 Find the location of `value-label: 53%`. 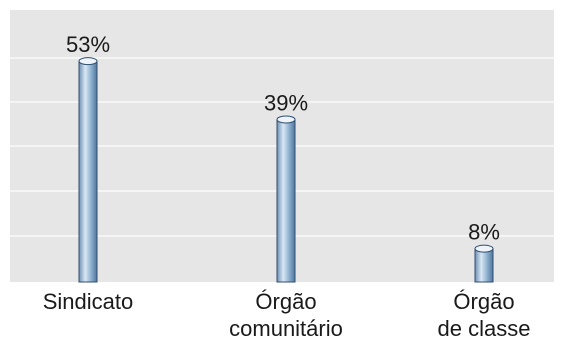

value-label: 53% is located at coordinates (88, 44).